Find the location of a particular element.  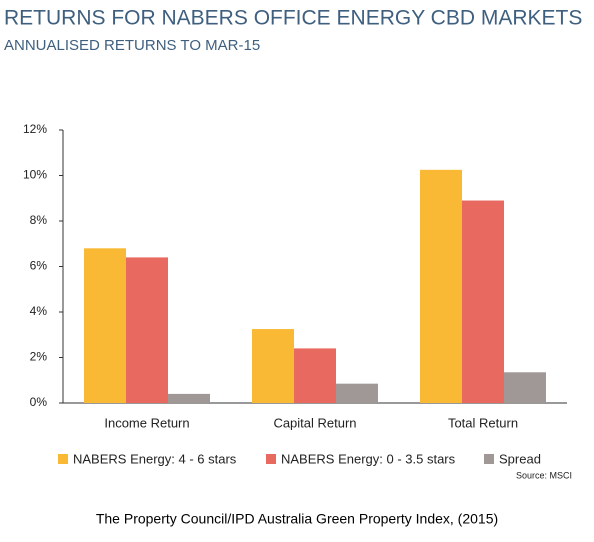

y-tick-label: 10% is located at coordinates (35, 175).